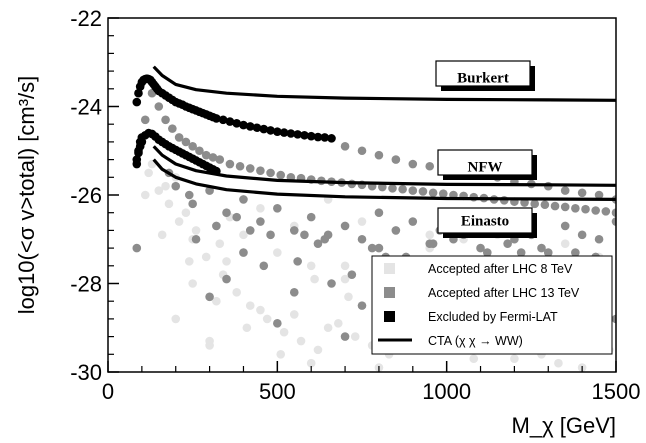 The width and height of the screenshot is (646, 443). What do you see at coordinates (384, 166) in the screenshot?
I see `cta-curve-nfw` at bounding box center [384, 166].